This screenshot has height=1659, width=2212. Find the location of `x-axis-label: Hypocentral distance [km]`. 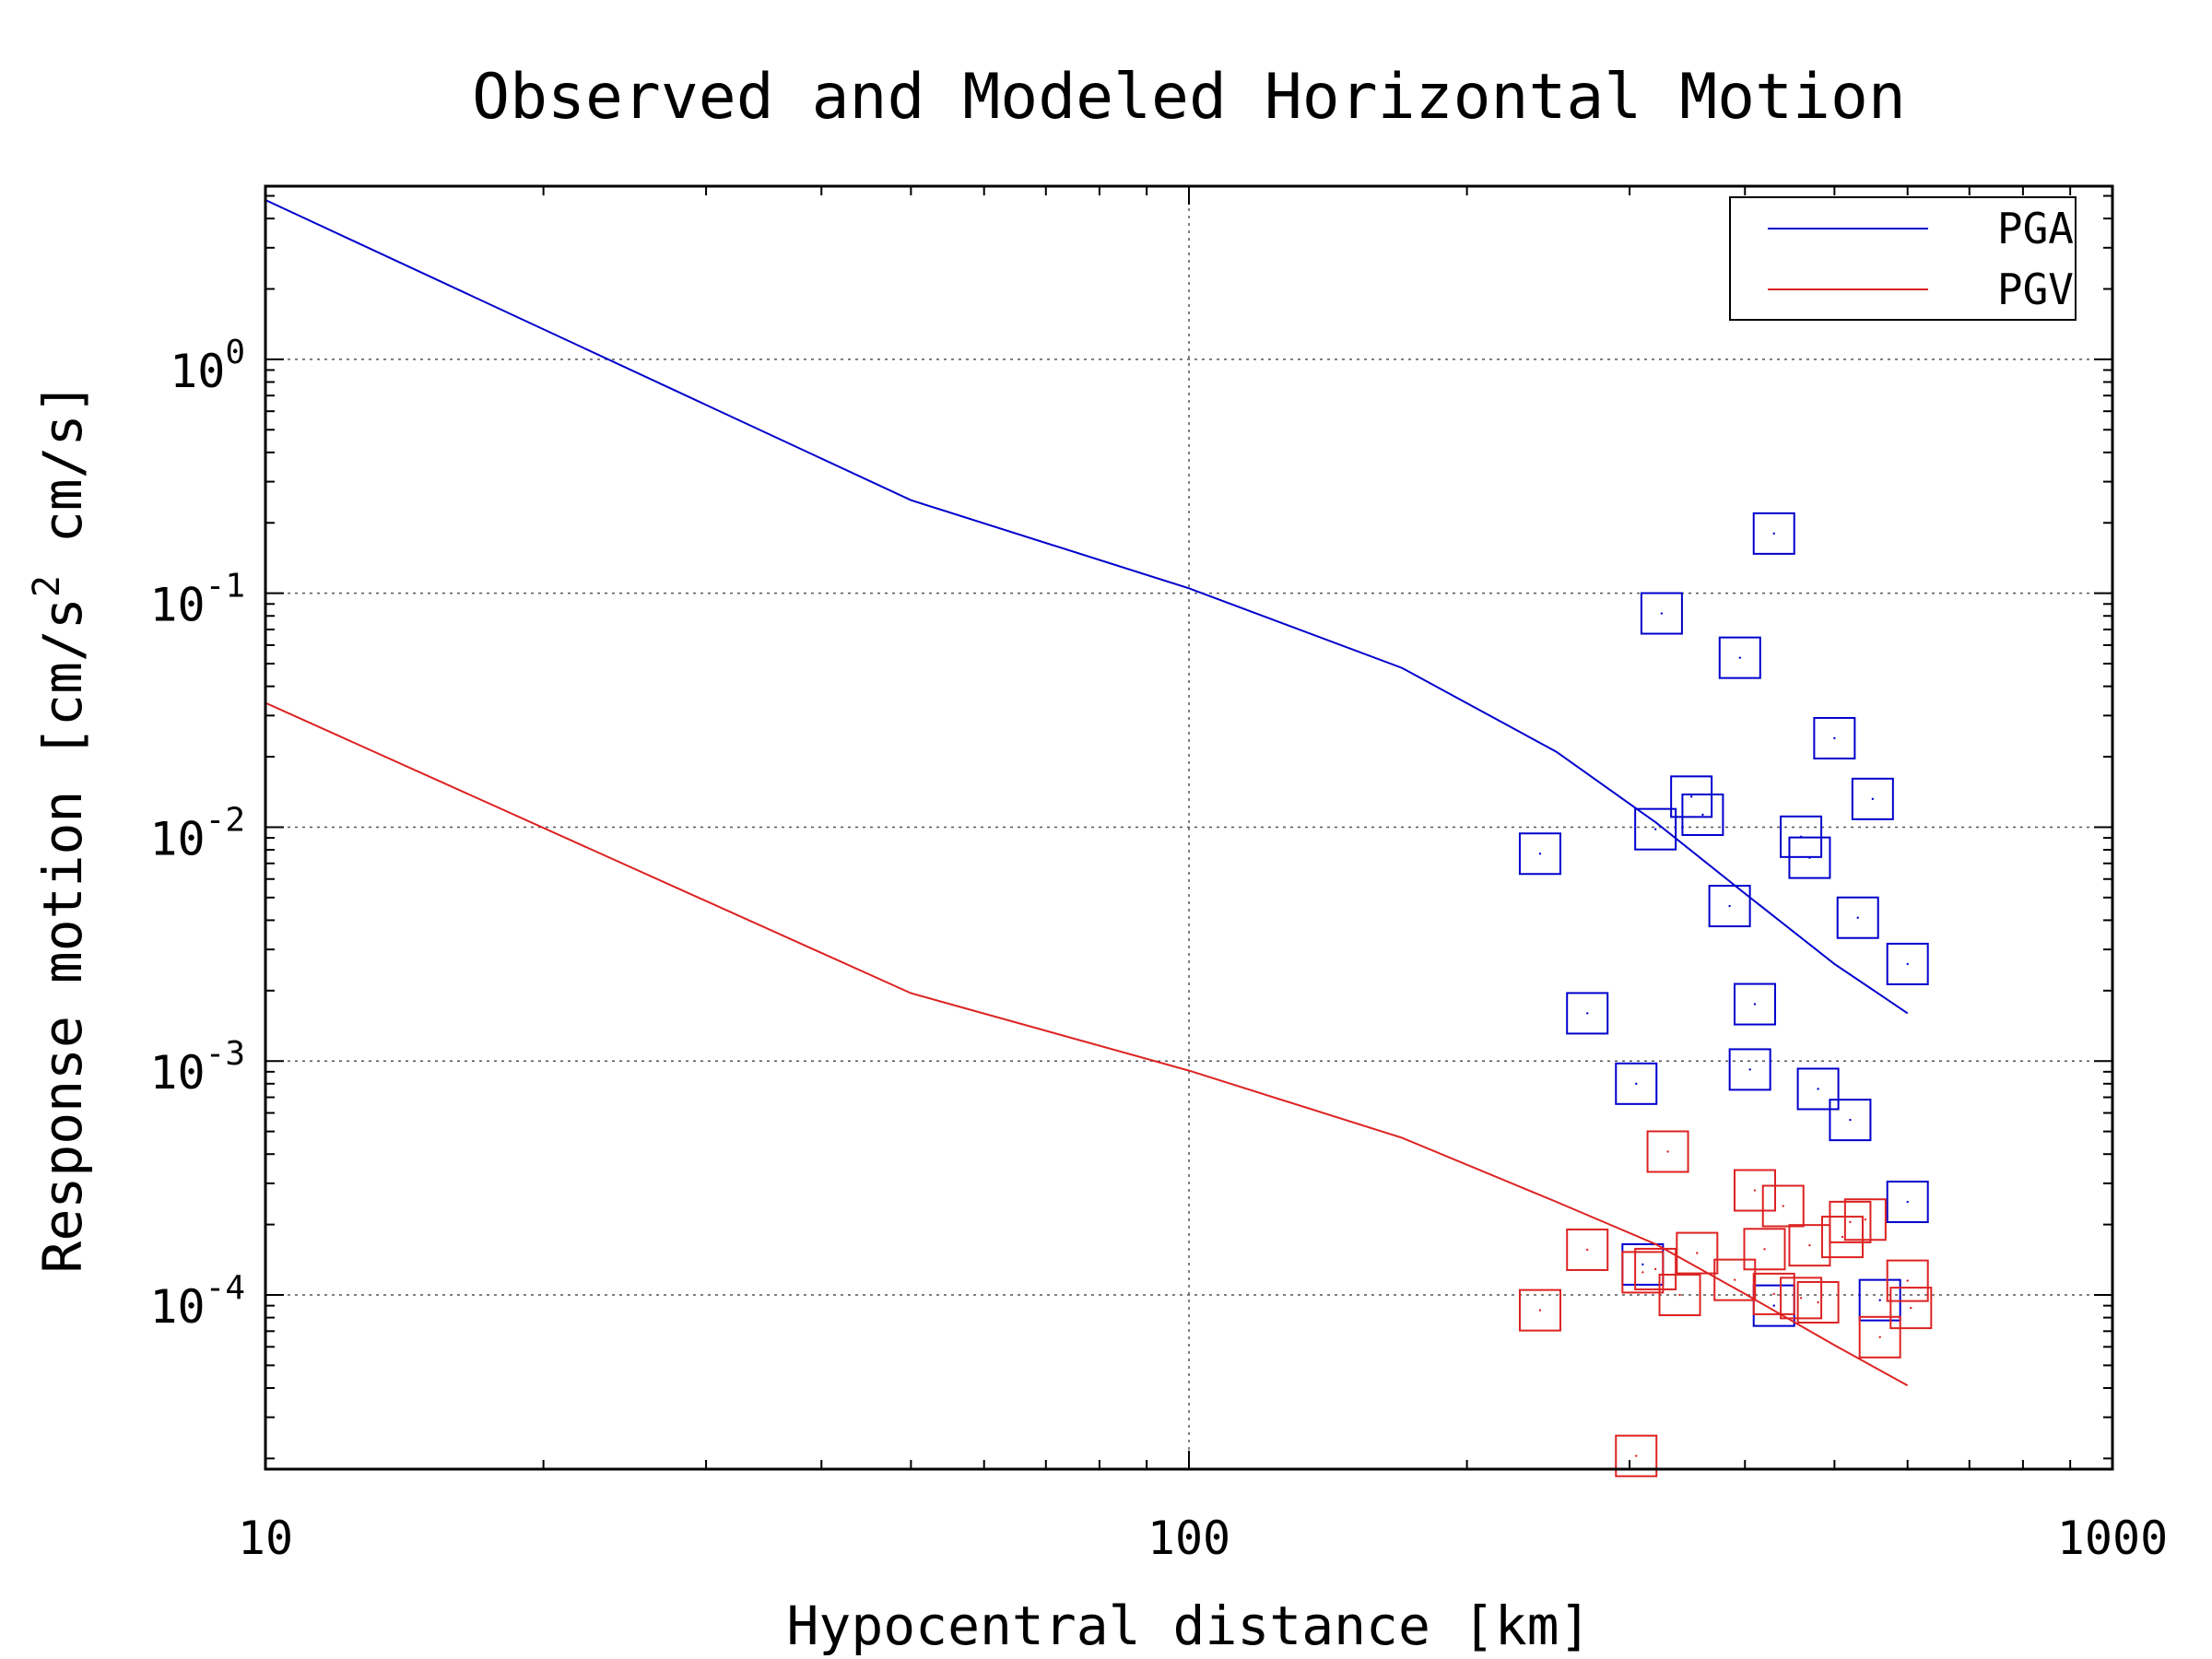

x-axis-label: Hypocentral distance [km] is located at coordinates (1189, 1625).